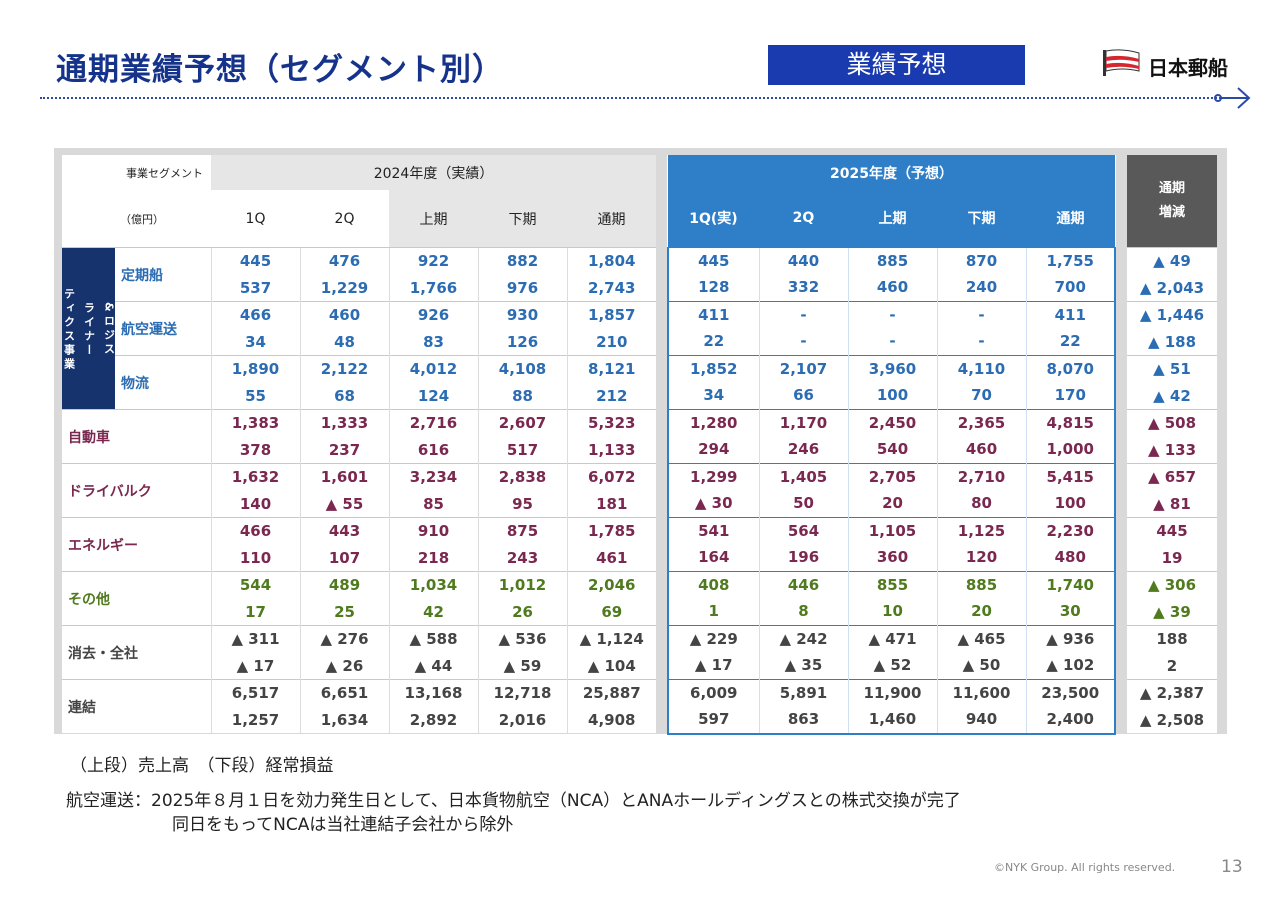 The height and width of the screenshot is (905, 1280). What do you see at coordinates (522, 531) in the screenshot?
I see `table-cell: 875` at bounding box center [522, 531].